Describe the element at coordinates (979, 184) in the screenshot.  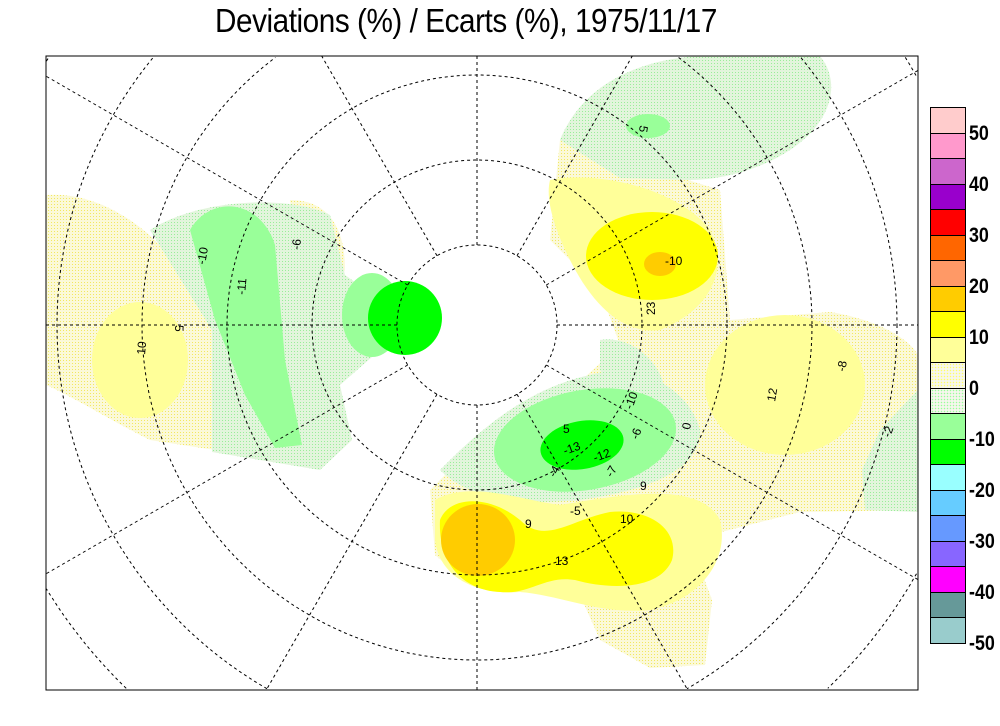
I see `legend-label: 40` at that location.